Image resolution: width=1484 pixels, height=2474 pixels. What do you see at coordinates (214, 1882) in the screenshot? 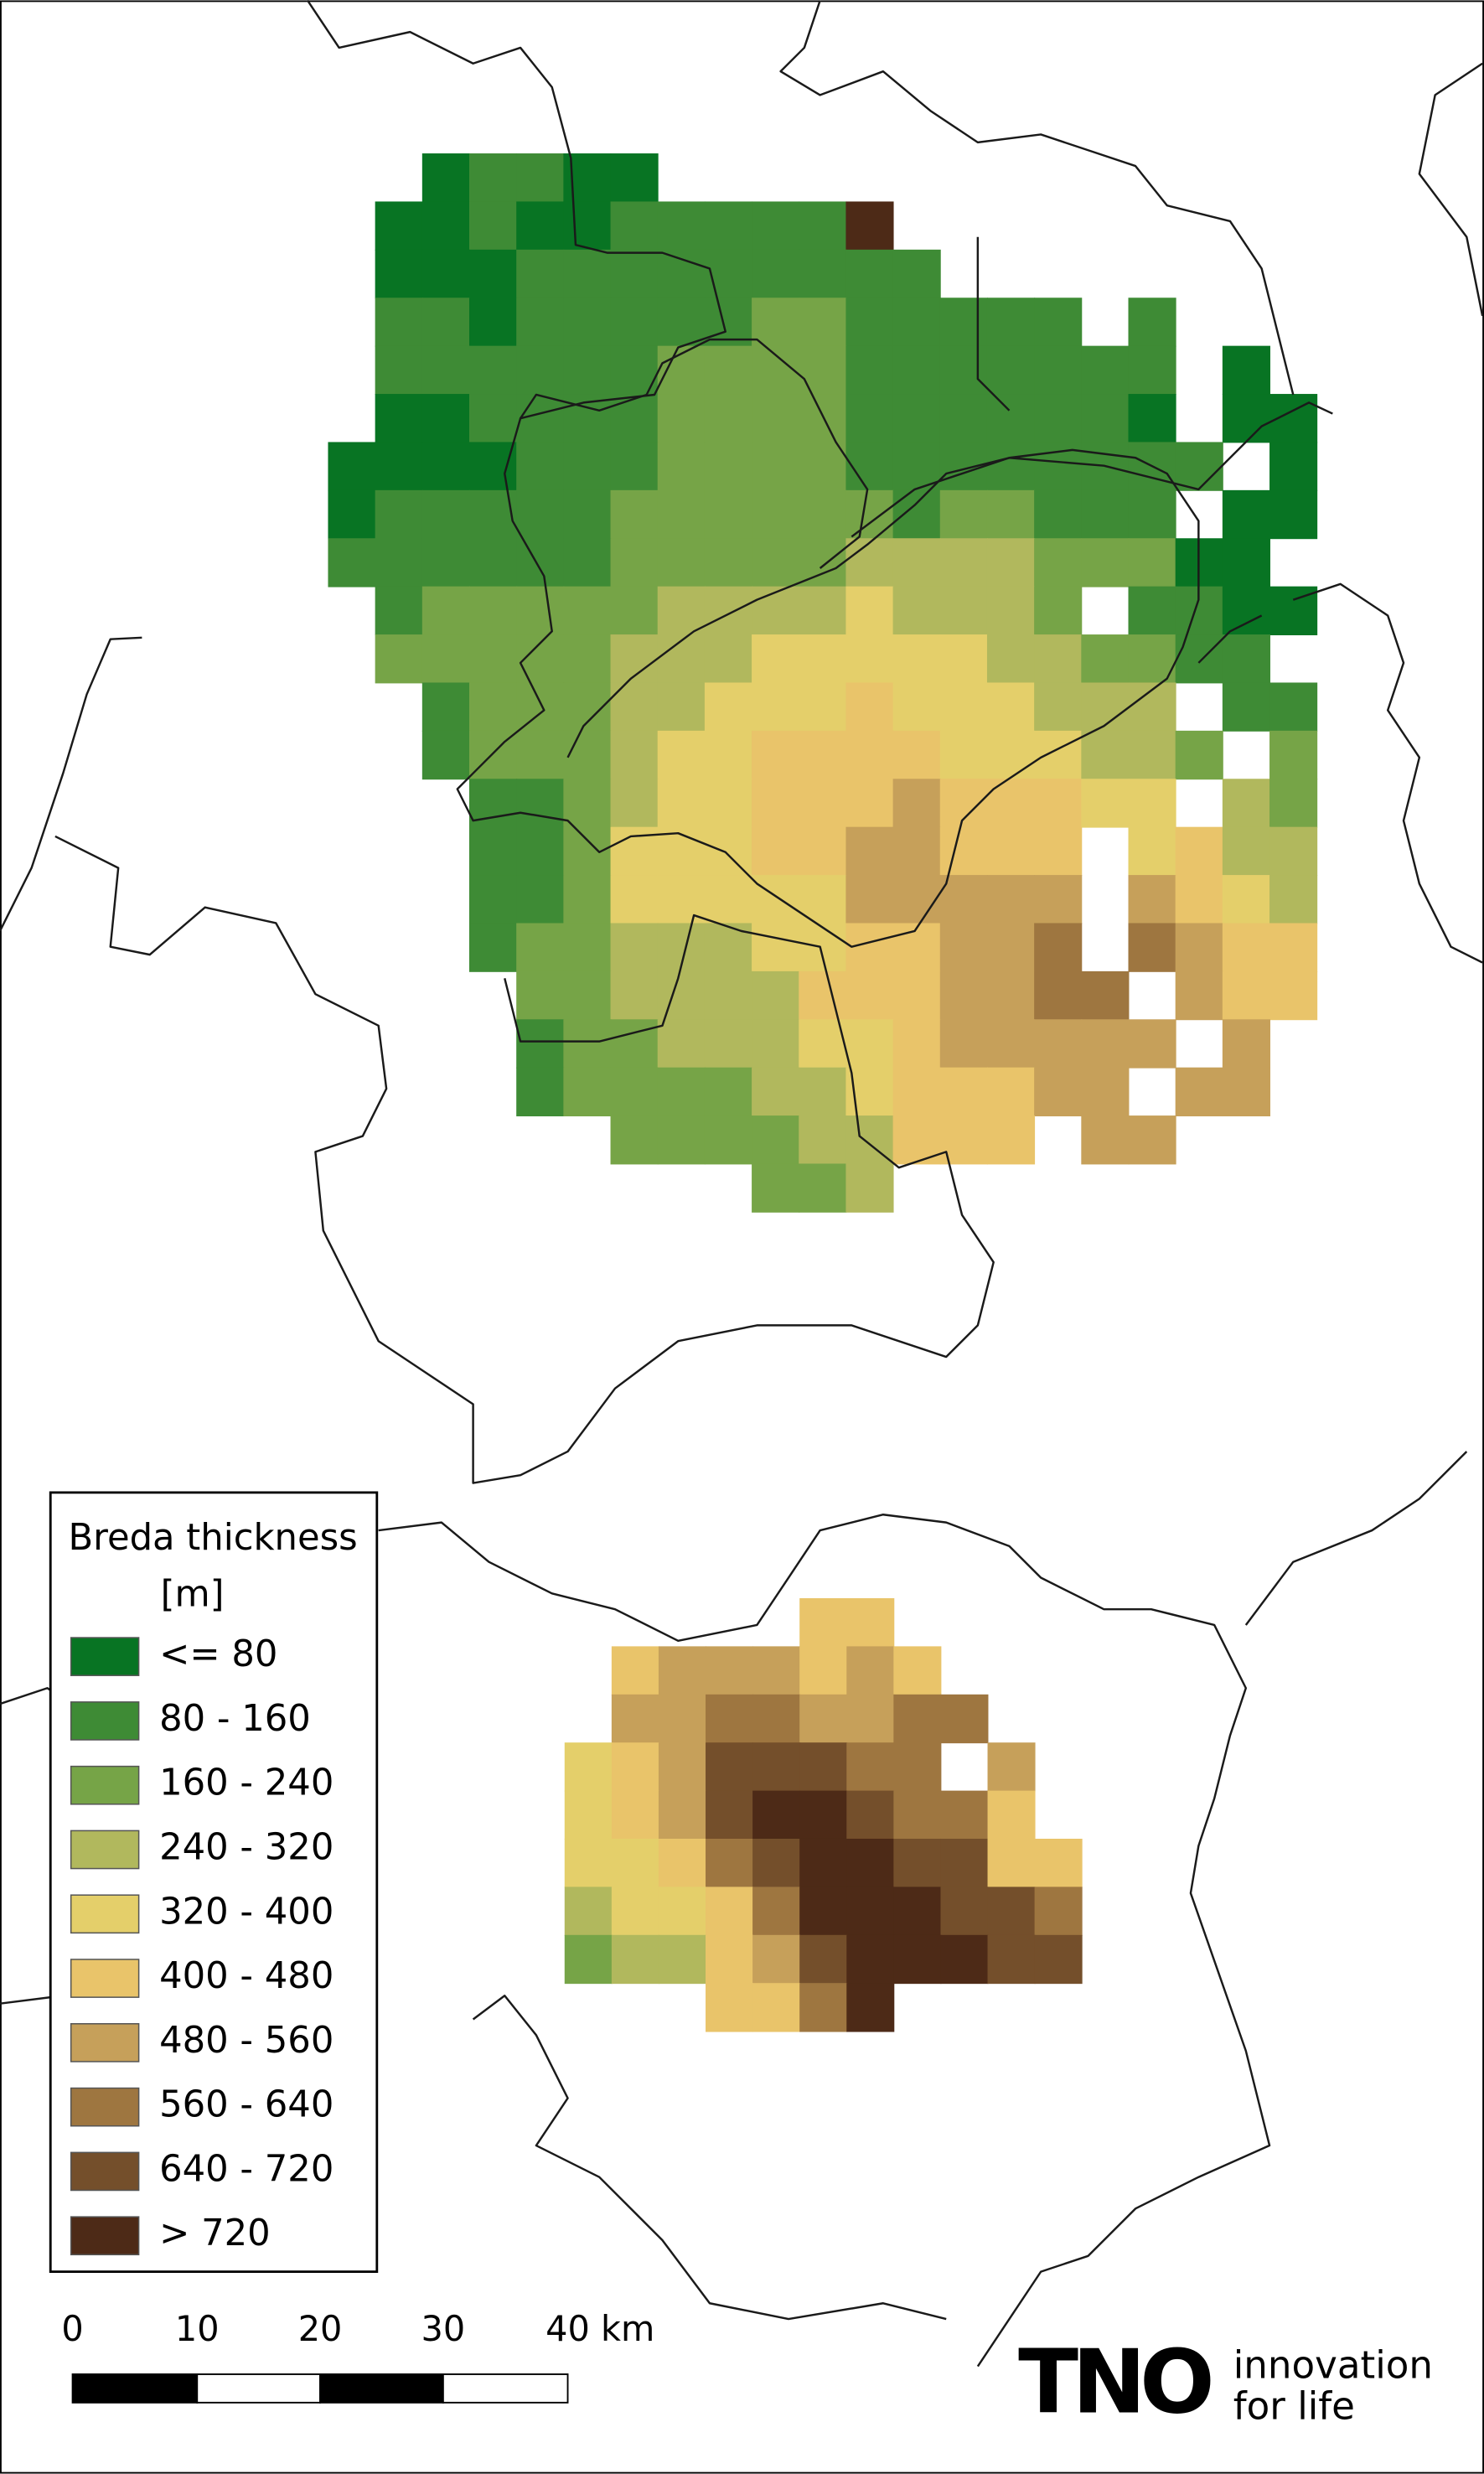
I see `legend-box` at bounding box center [214, 1882].